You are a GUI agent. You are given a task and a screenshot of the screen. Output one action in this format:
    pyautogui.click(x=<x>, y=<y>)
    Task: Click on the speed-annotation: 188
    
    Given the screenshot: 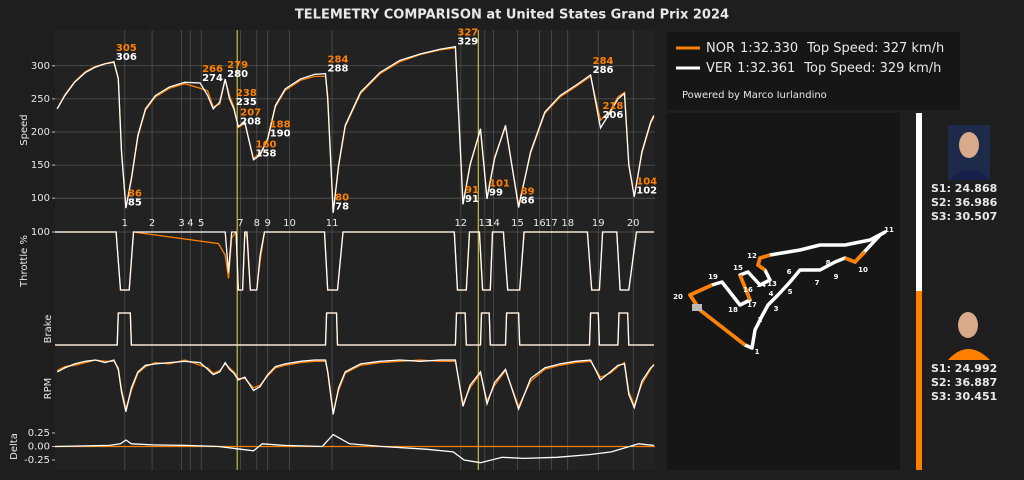 What is the action you would take?
    pyautogui.click(x=280, y=125)
    